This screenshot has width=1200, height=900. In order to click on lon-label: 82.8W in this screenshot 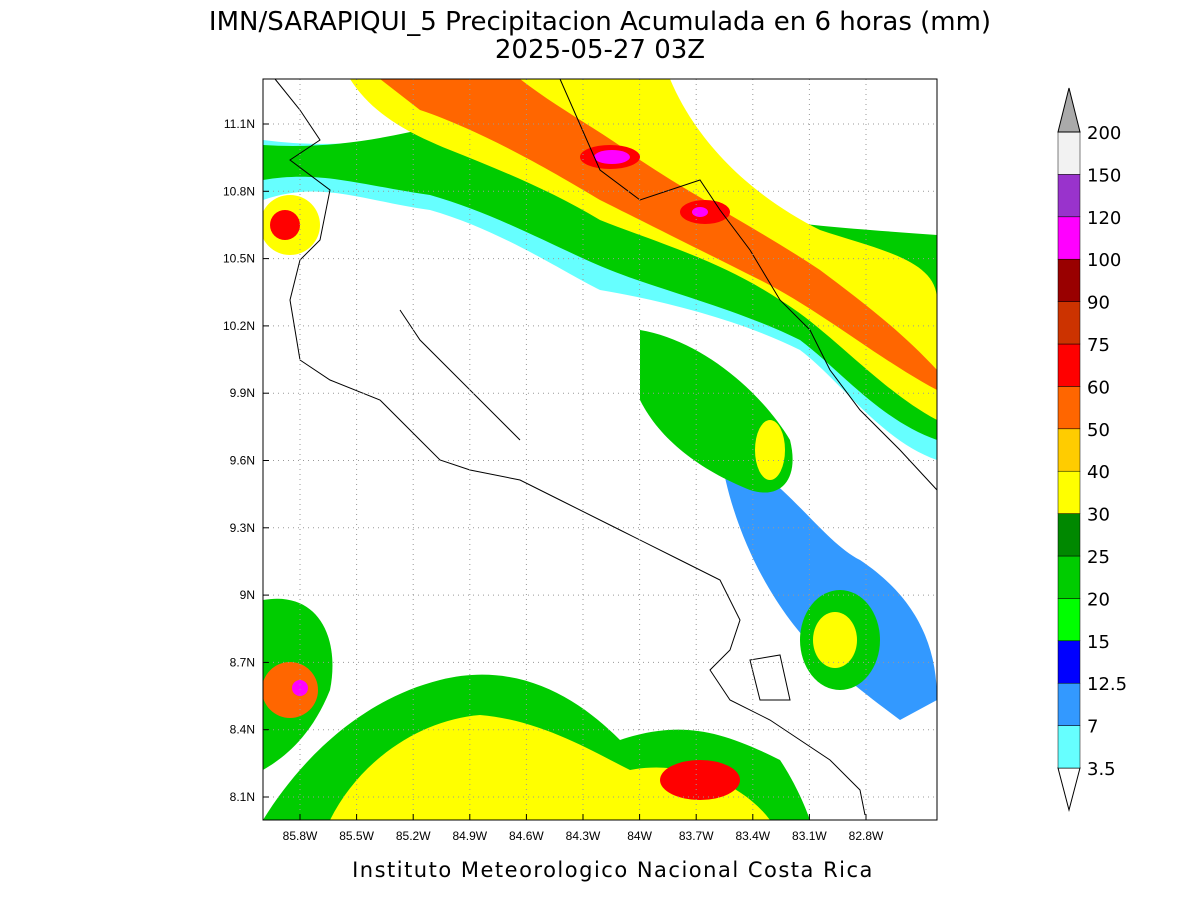, I will do `click(866, 836)`.